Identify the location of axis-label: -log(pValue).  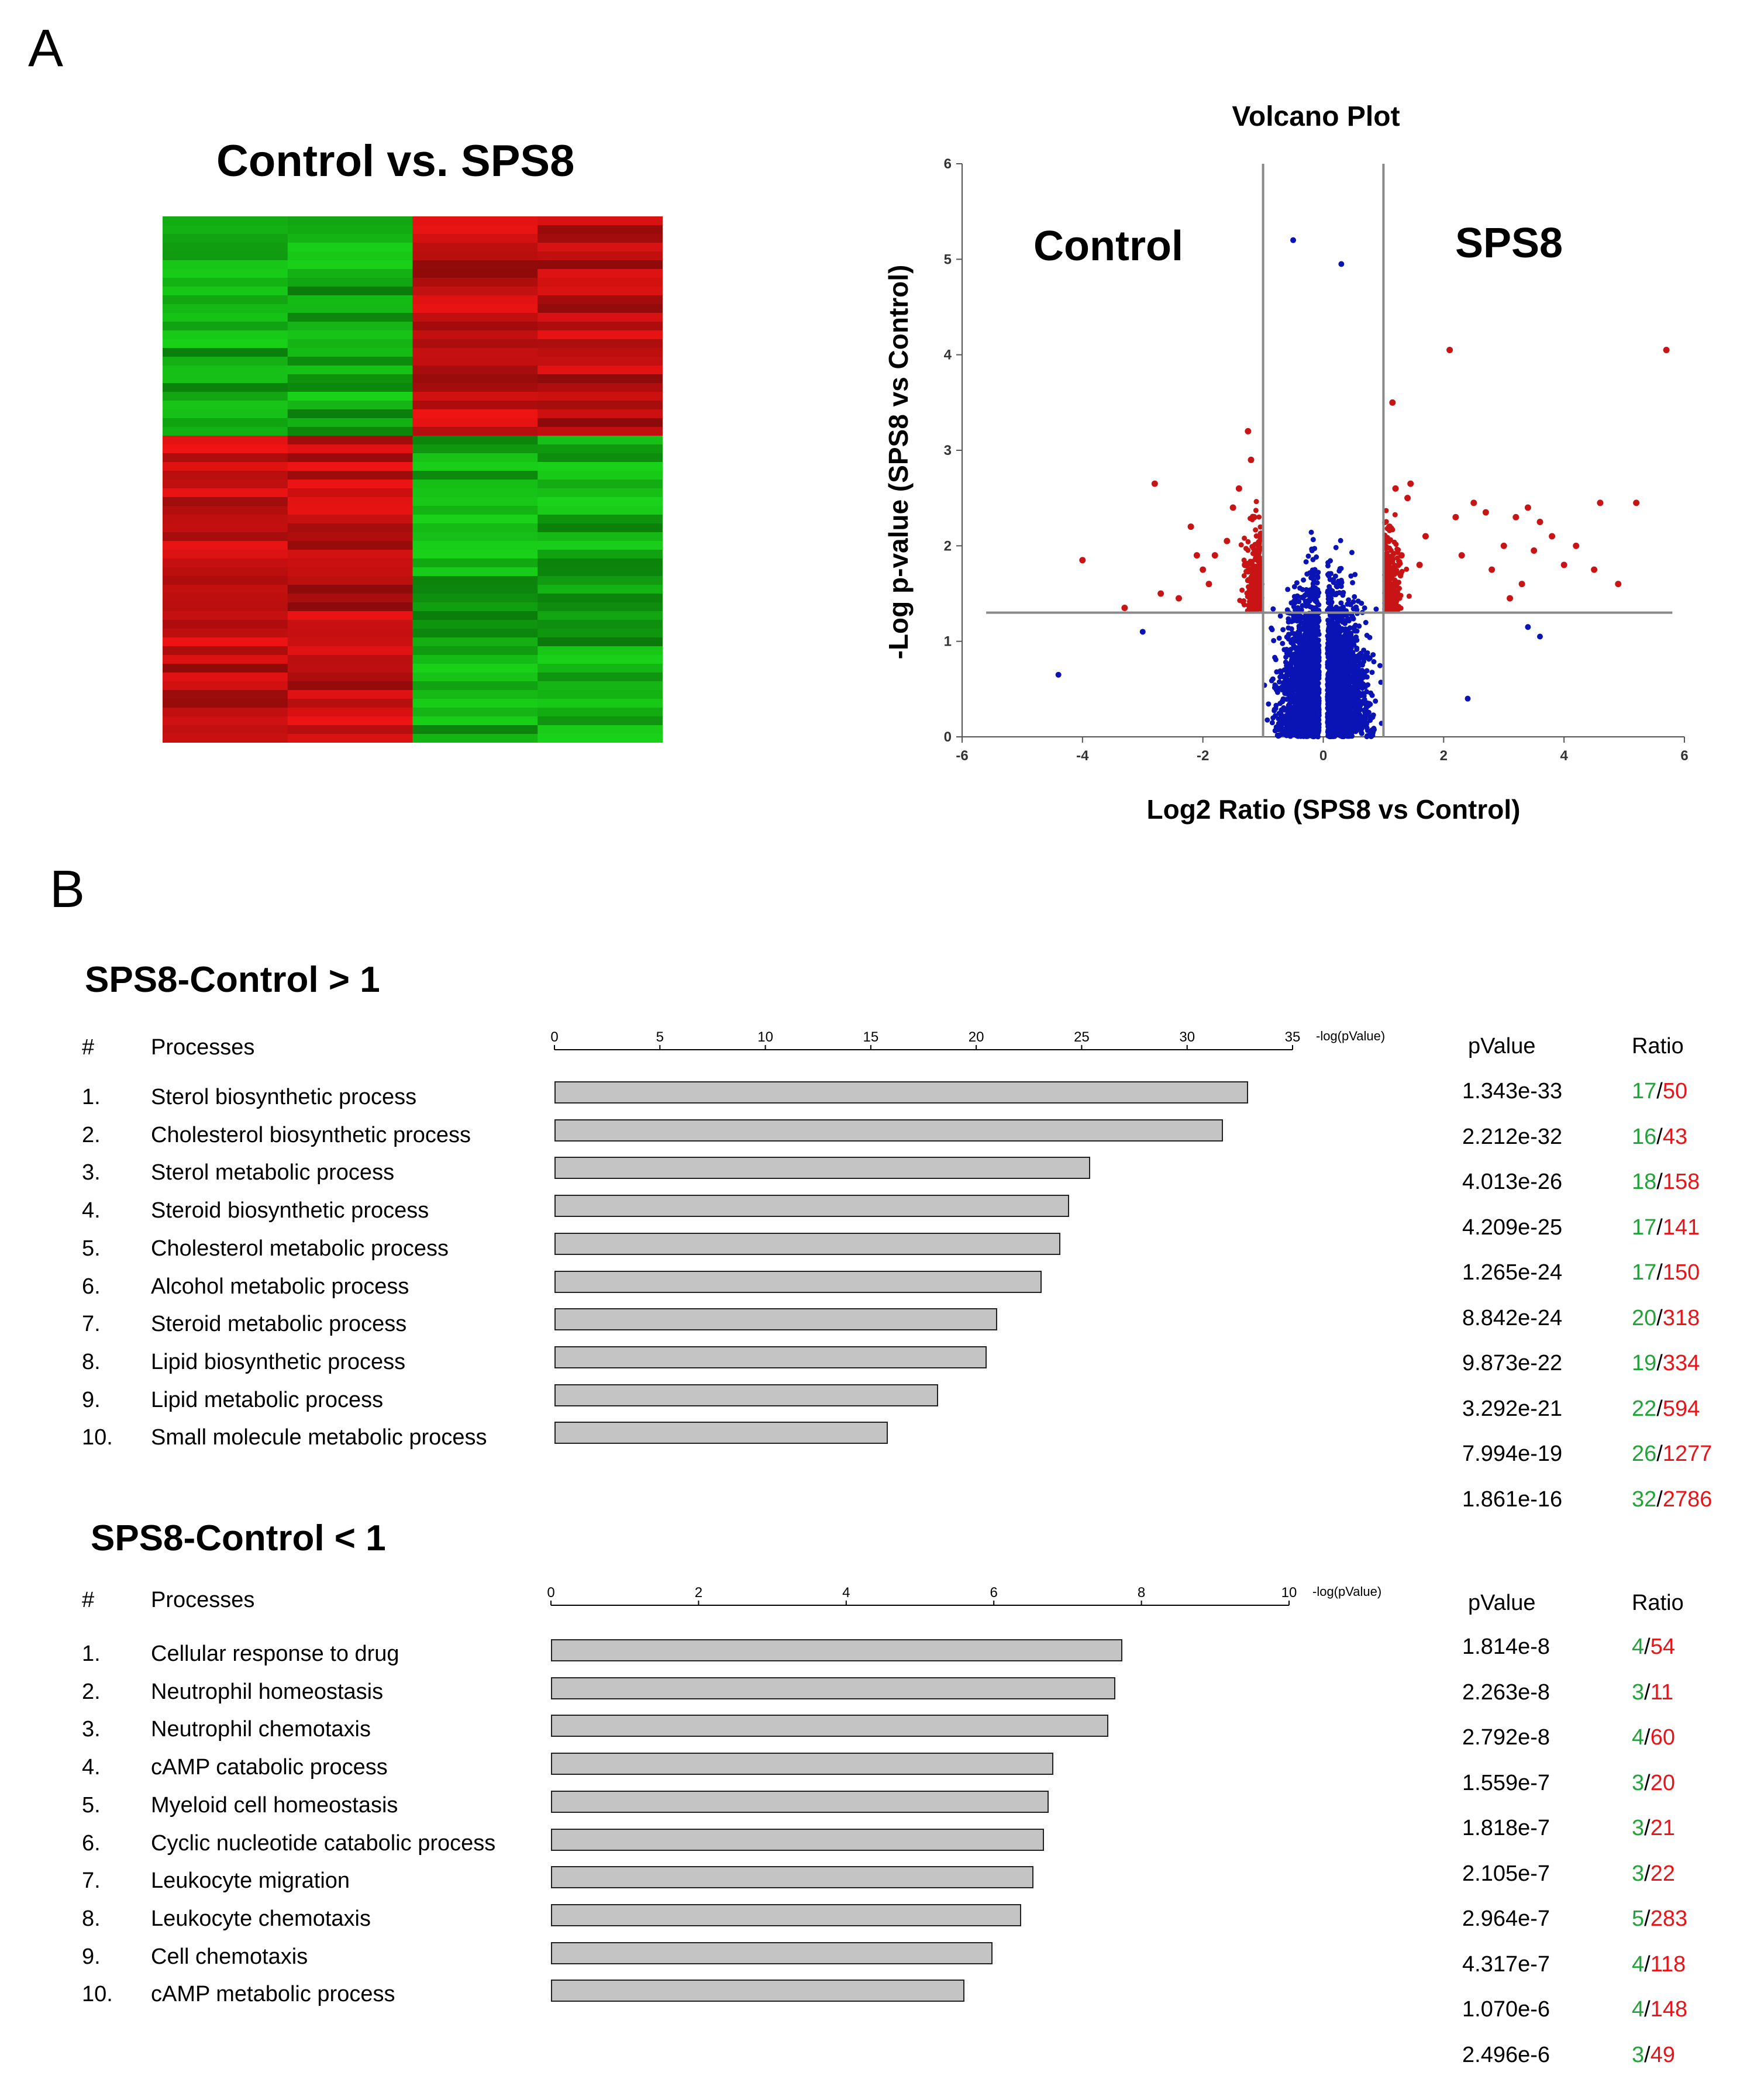
(1350, 1036).